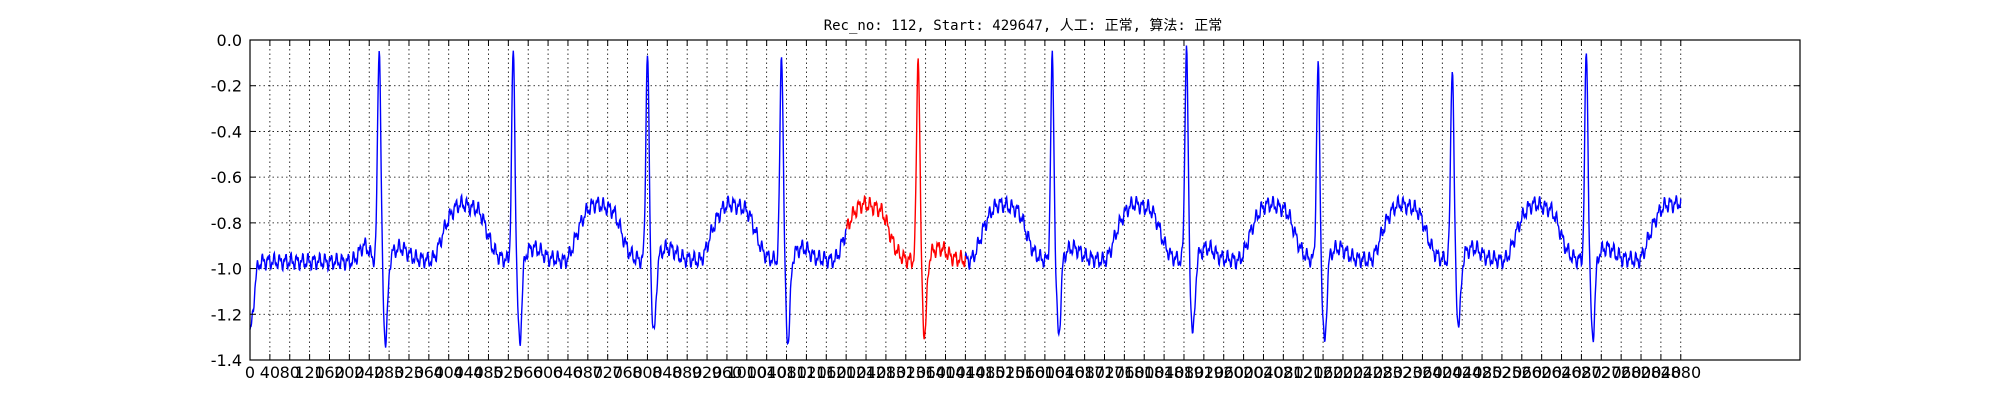 The image size is (2000, 400). I want to click on x-tick-label: 320, so click(409, 372).